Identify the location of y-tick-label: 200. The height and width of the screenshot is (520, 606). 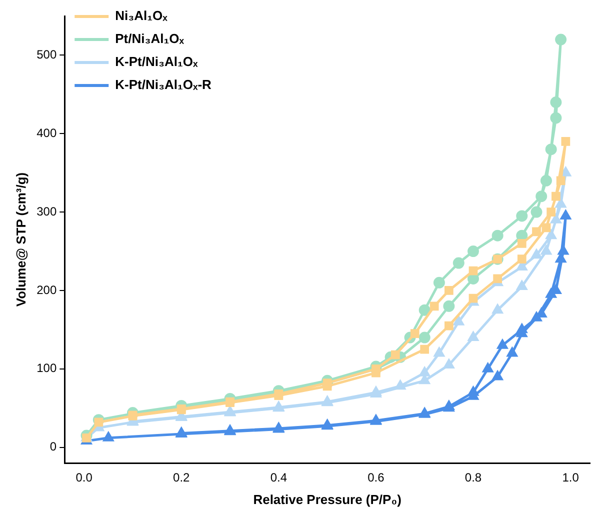
(46, 289).